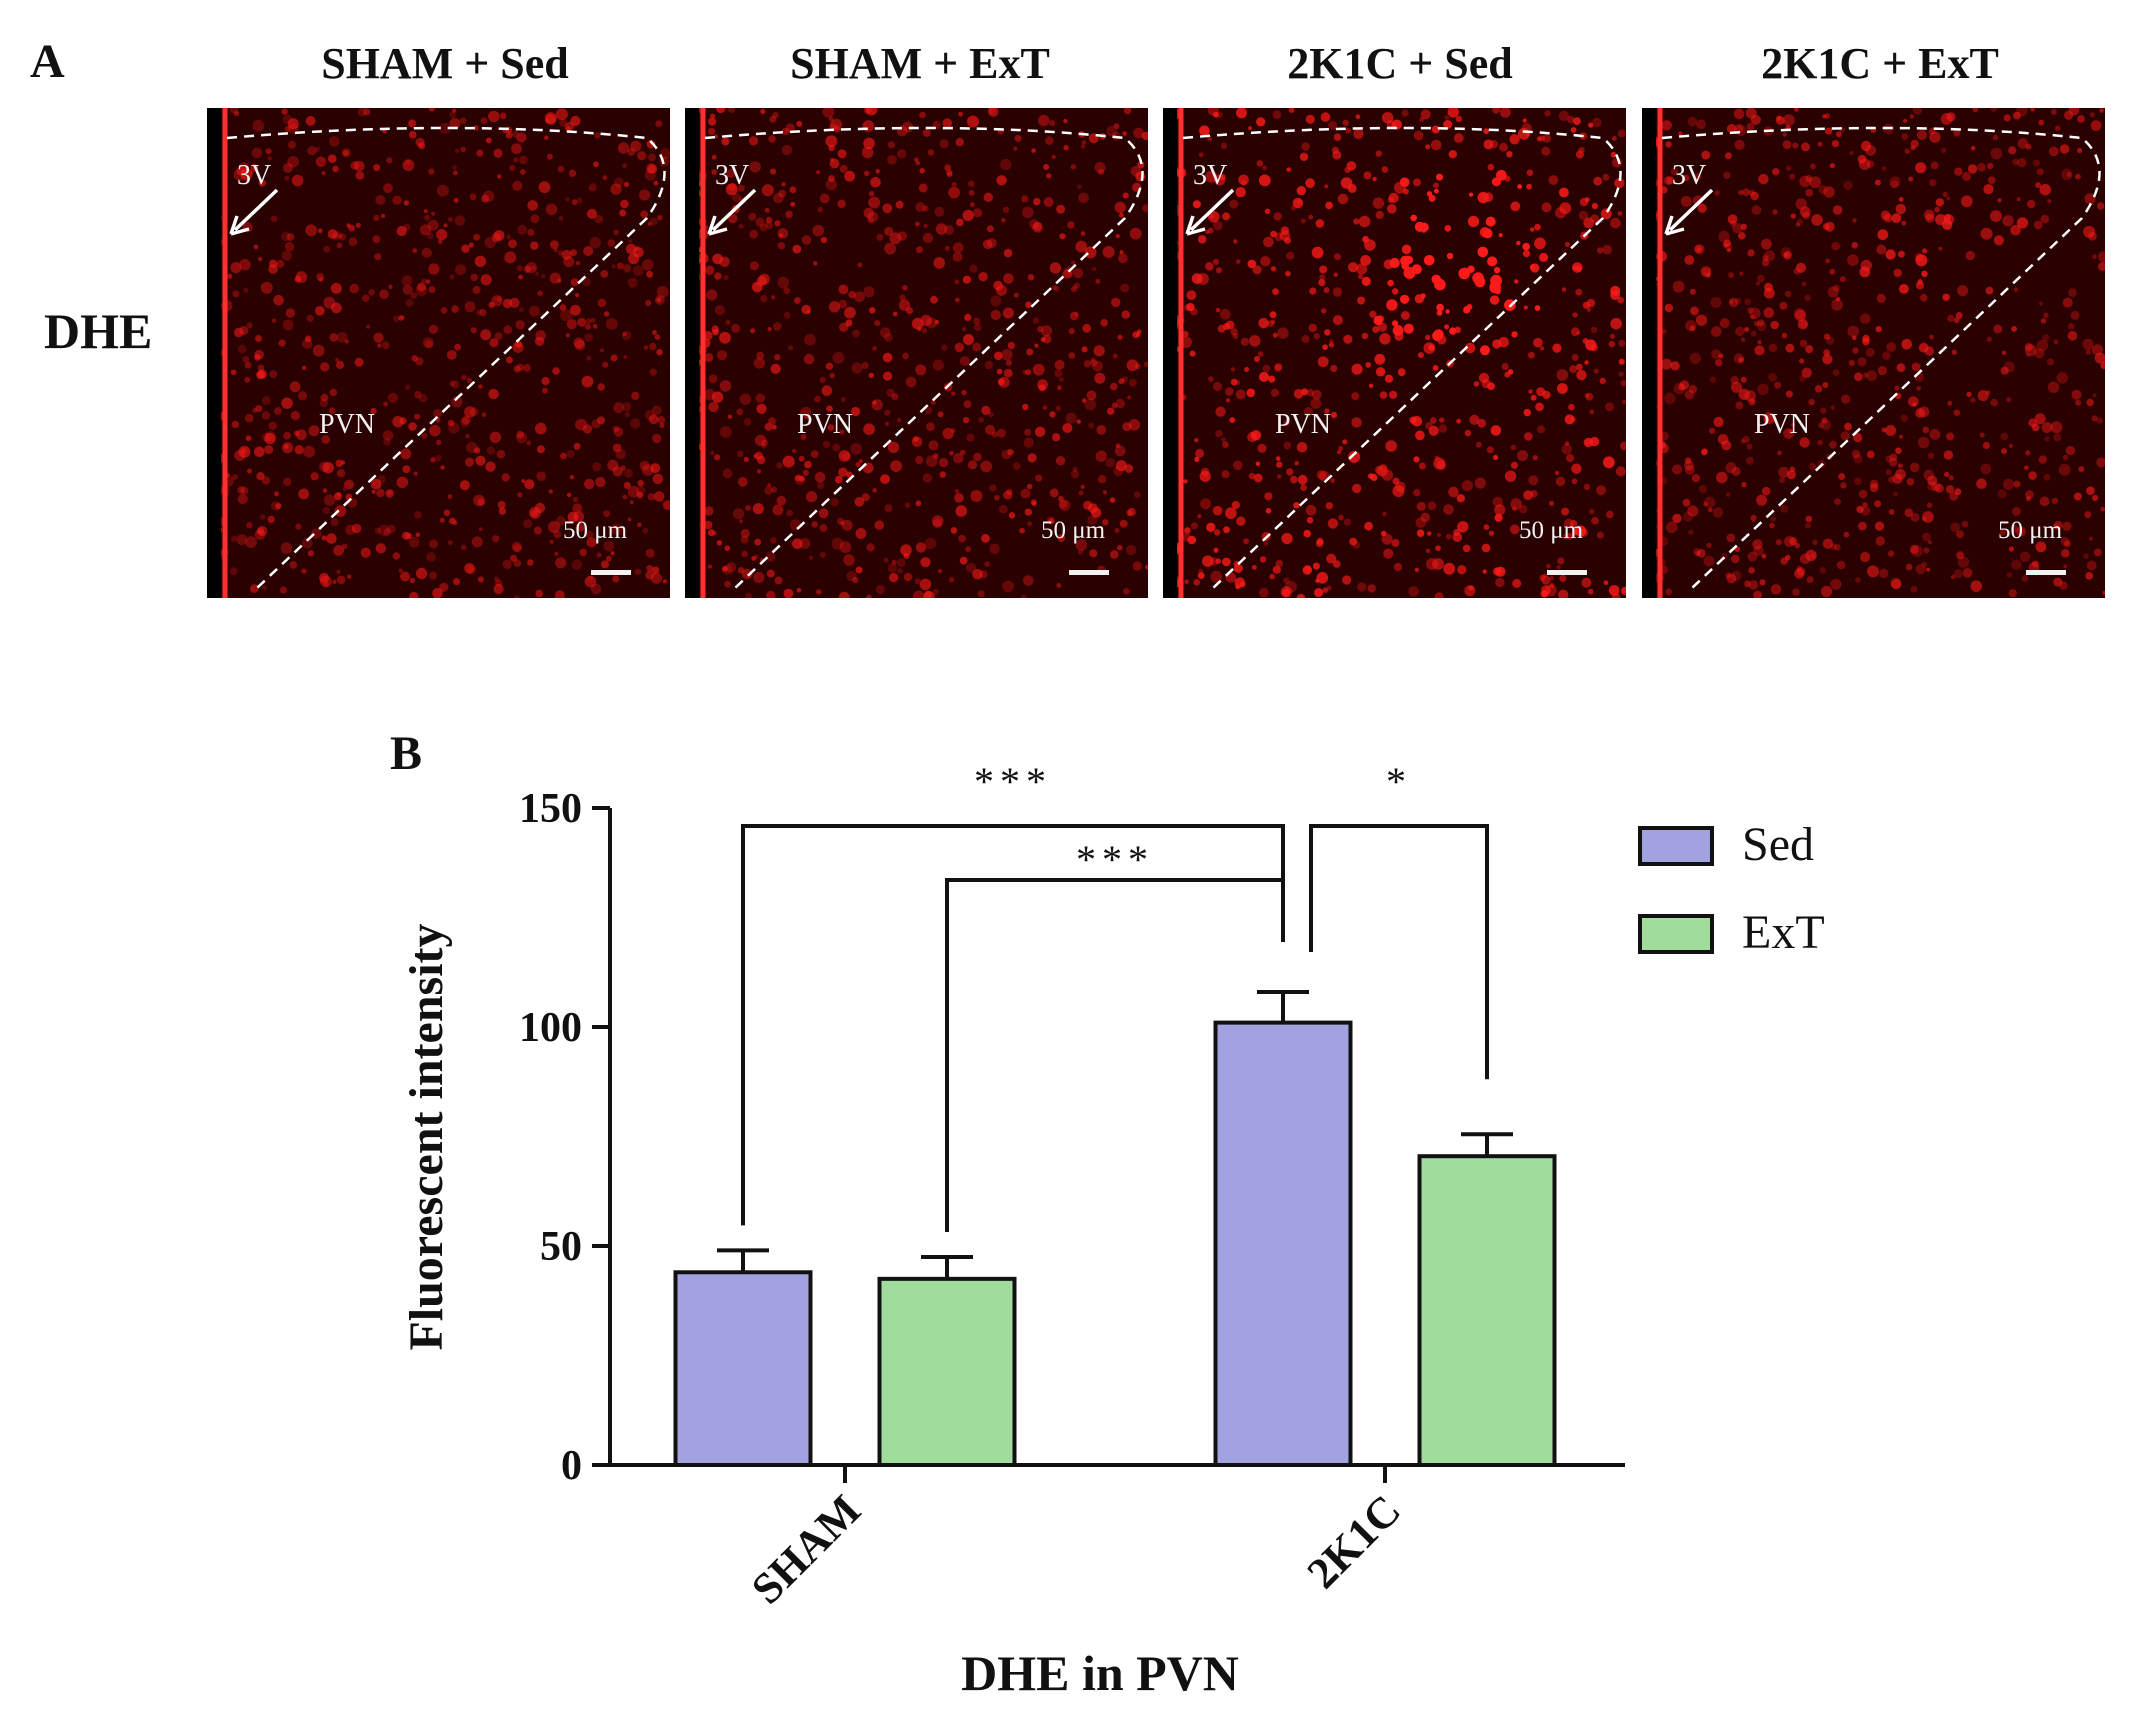 The image size is (2135, 1726). I want to click on micrograph-2k1c-sed: 3V PVN 50 μm, so click(1394, 353).